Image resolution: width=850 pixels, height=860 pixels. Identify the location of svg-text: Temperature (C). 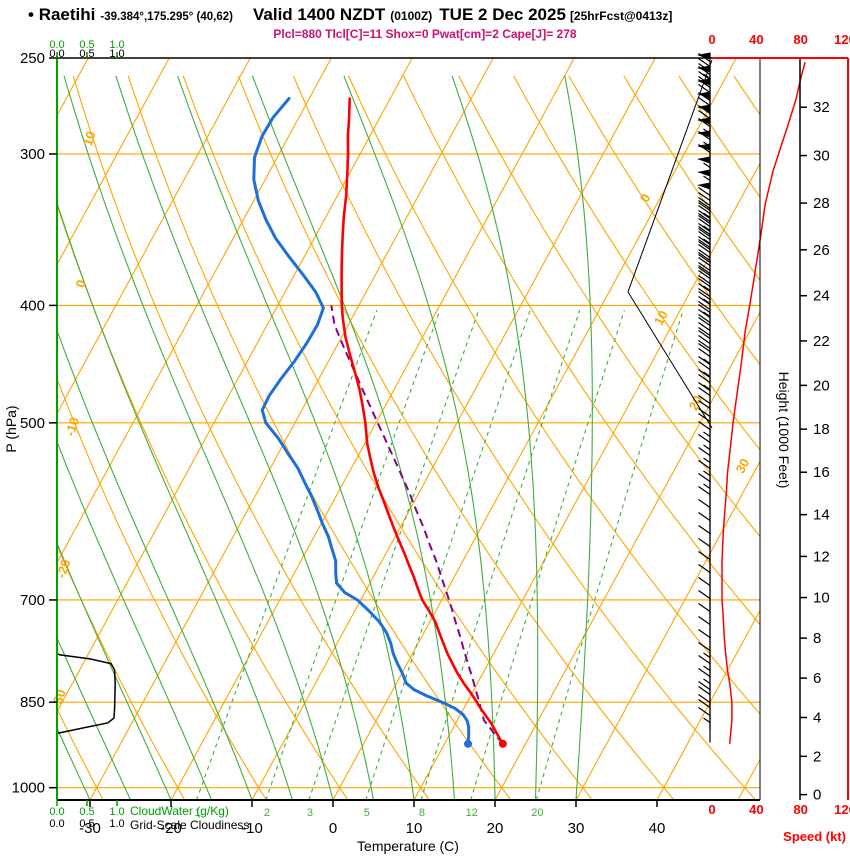
(408, 846).